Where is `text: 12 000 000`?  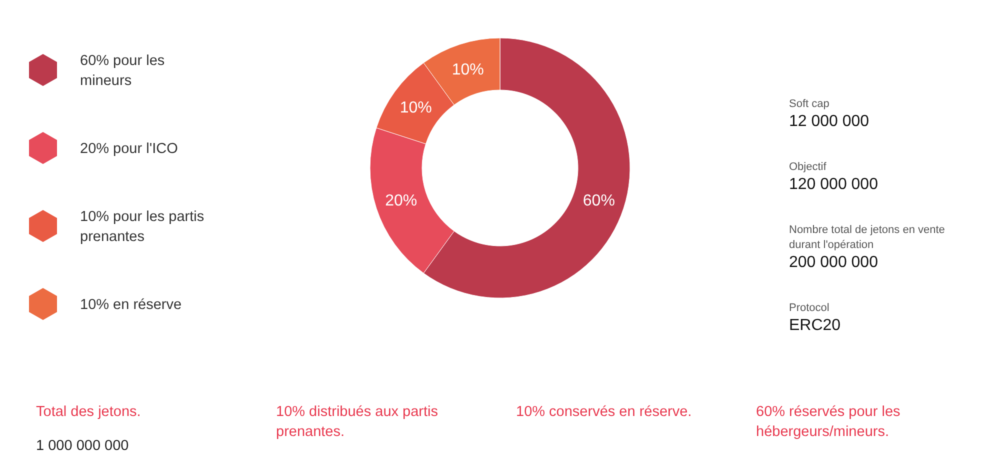 text: 12 000 000 is located at coordinates (829, 121).